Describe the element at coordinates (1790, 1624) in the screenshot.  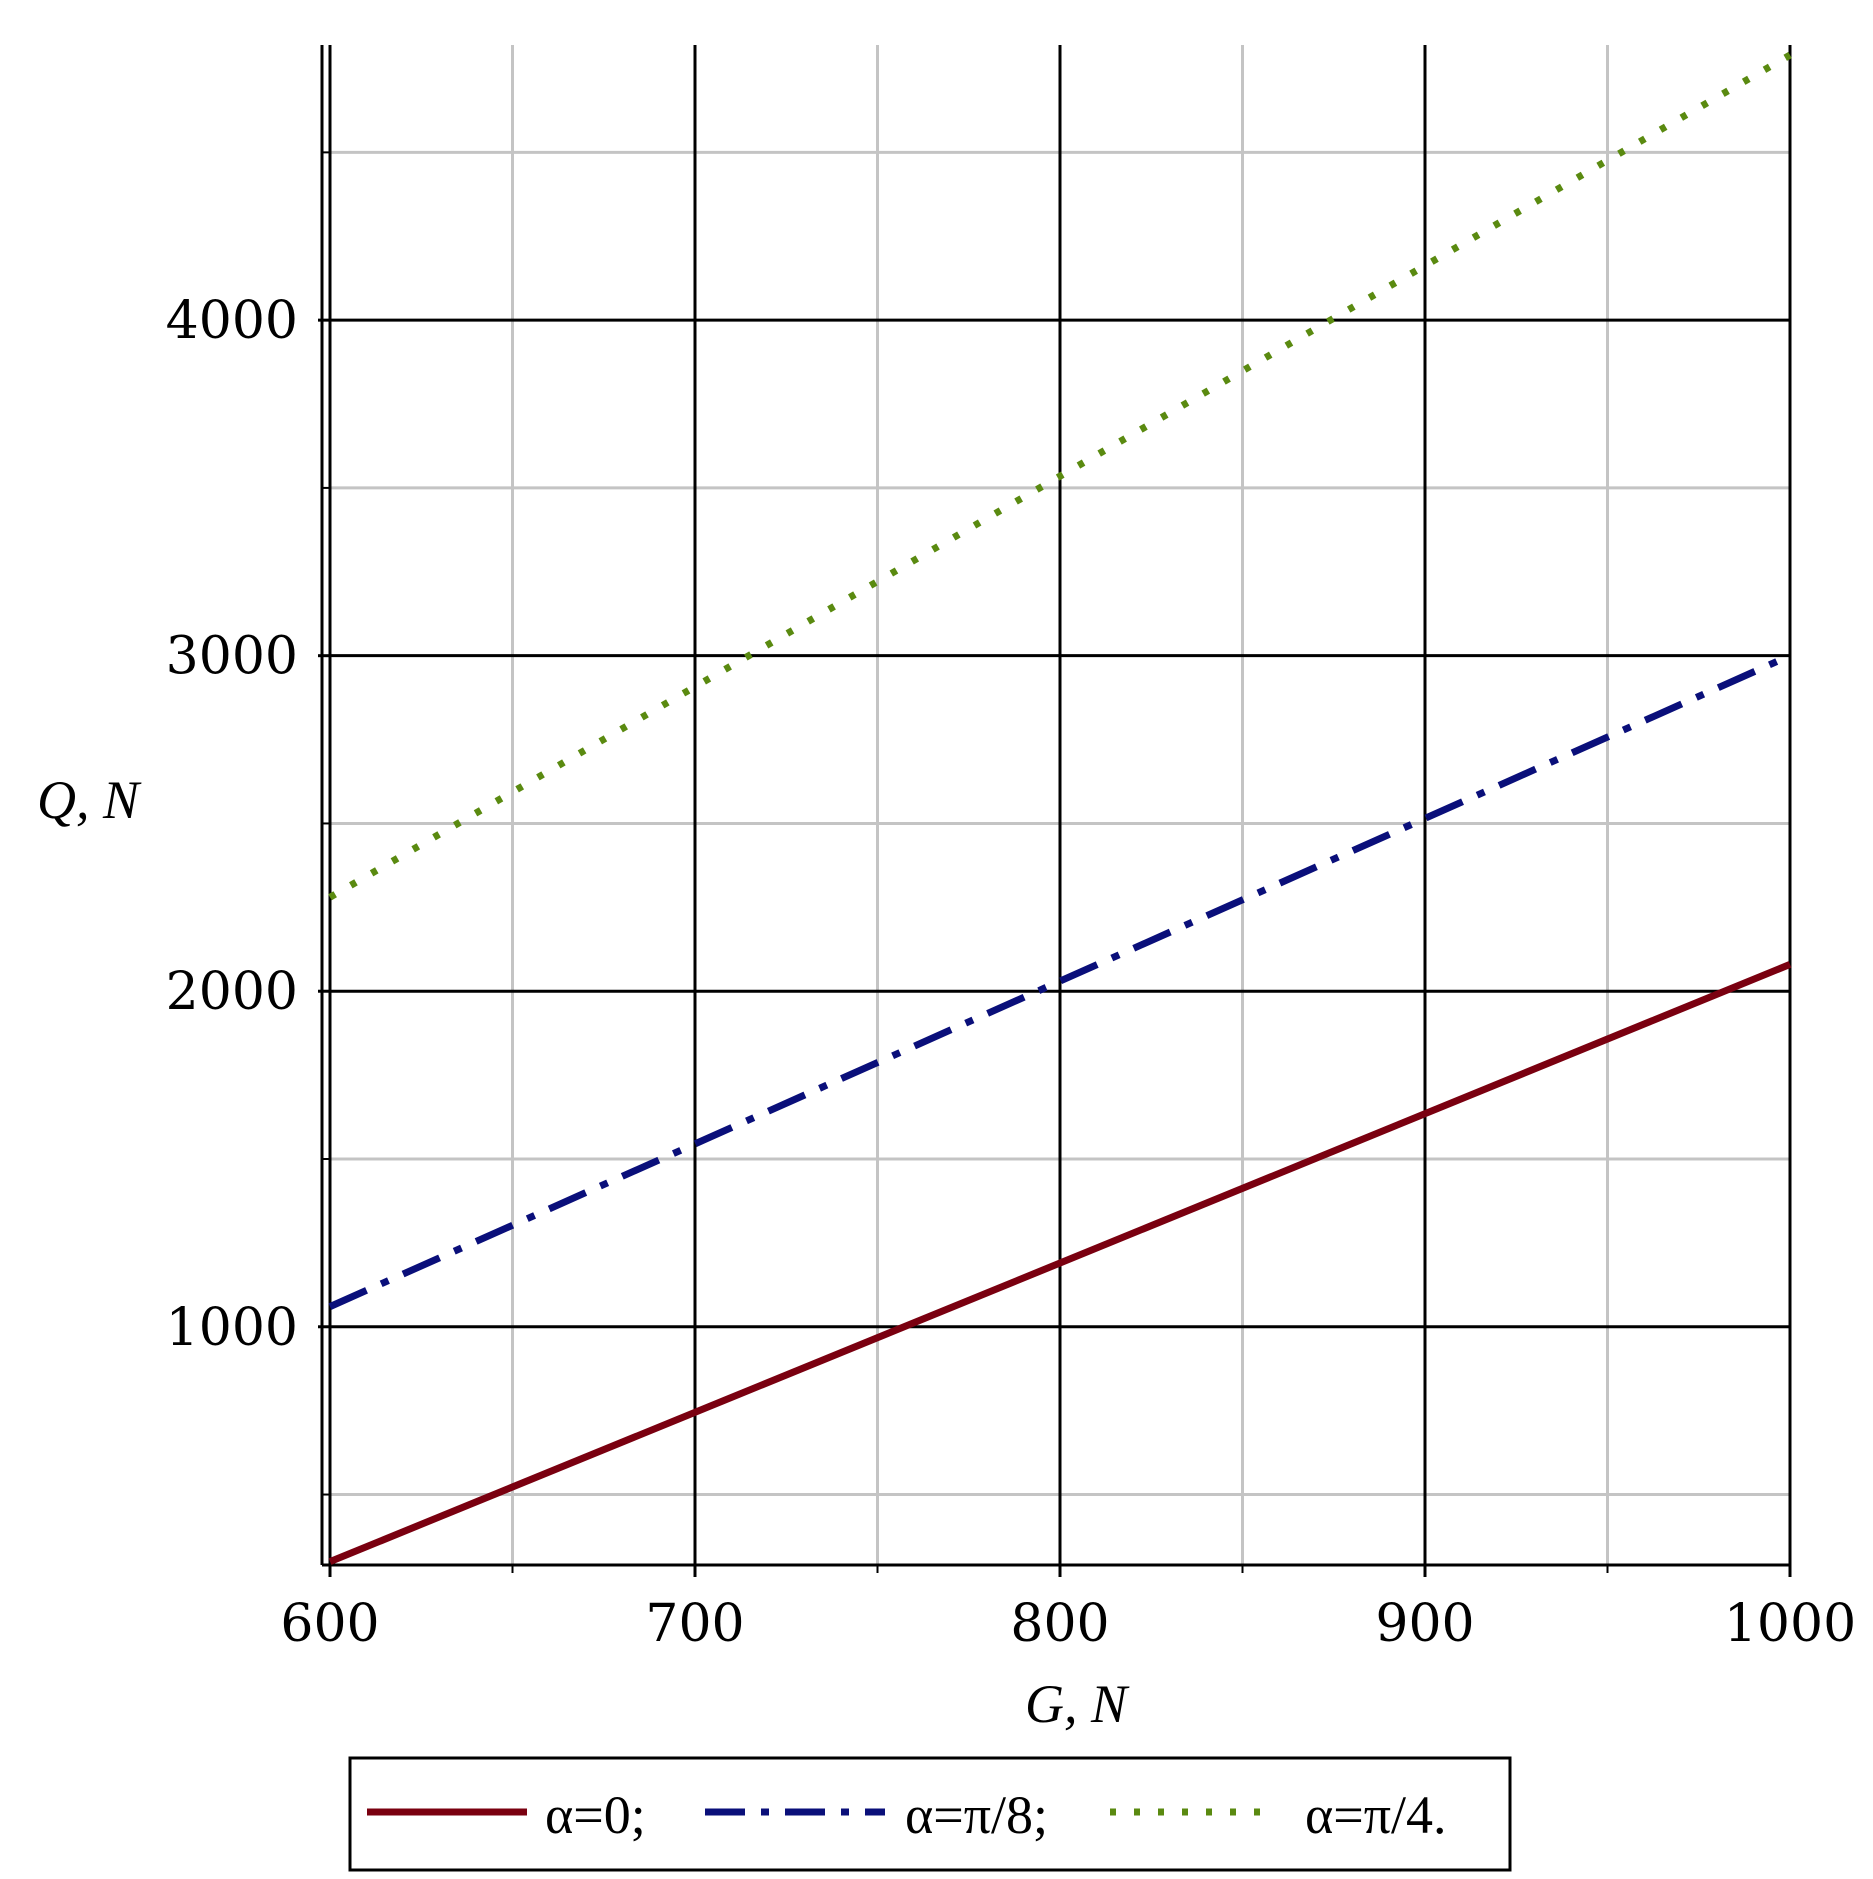
I see `x-tick-label-1000: 1000` at that location.